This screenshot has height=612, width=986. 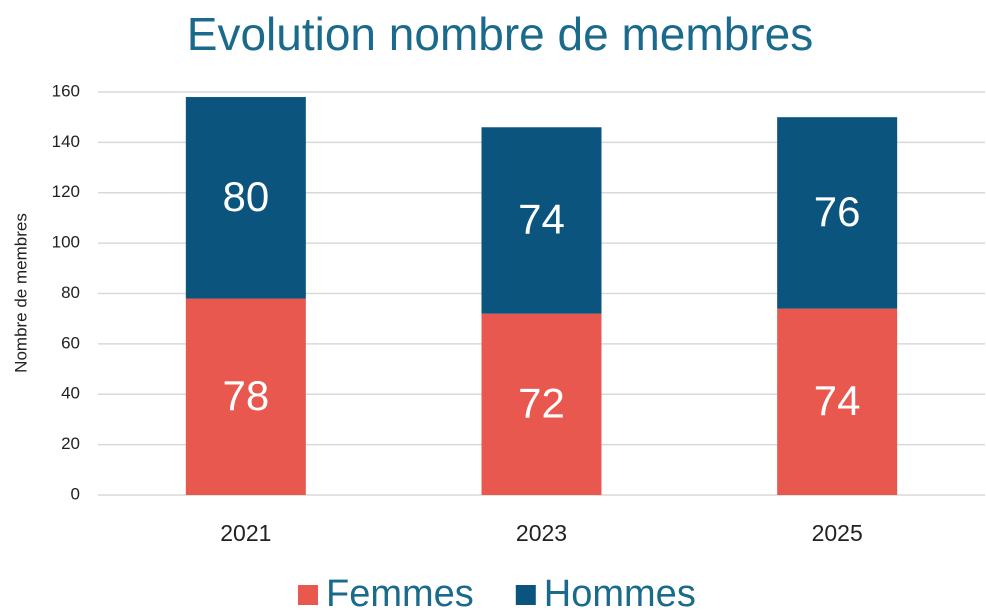 I want to click on legend-label: Hommes, so click(x=620, y=592).